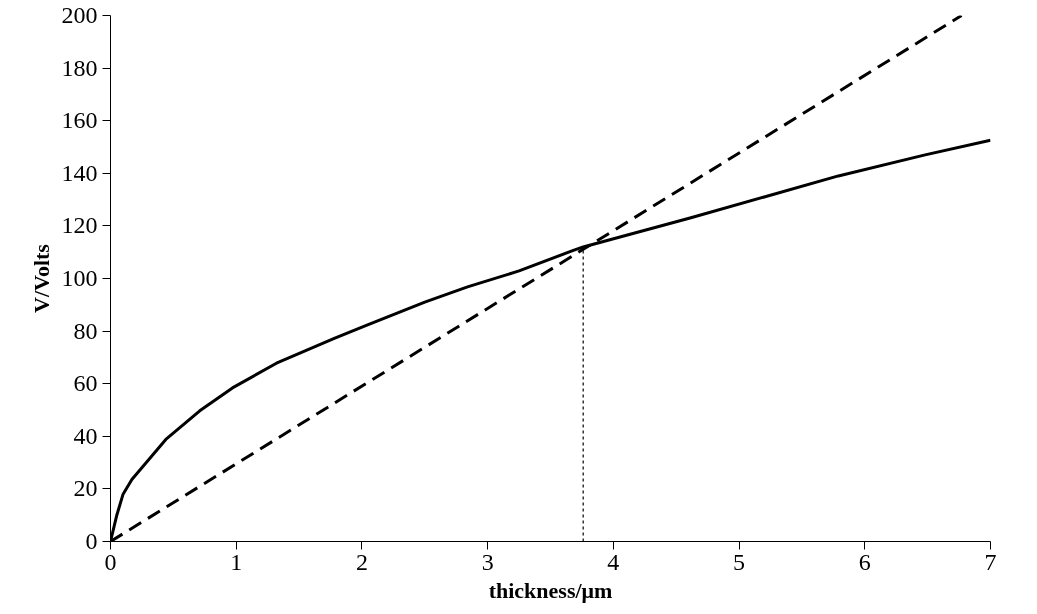  What do you see at coordinates (85, 435) in the screenshot?
I see `y-tick-label: 40` at bounding box center [85, 435].